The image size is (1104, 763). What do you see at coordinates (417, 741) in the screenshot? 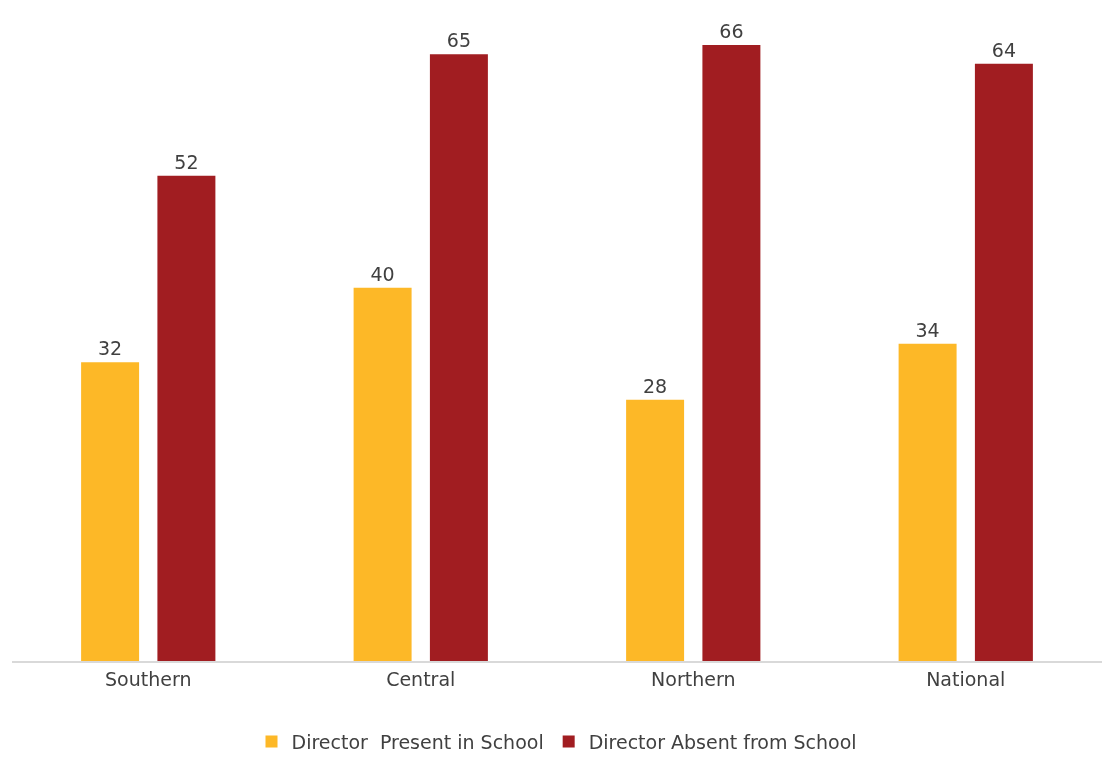
I see `legend-label: Director Present in School` at bounding box center [417, 741].